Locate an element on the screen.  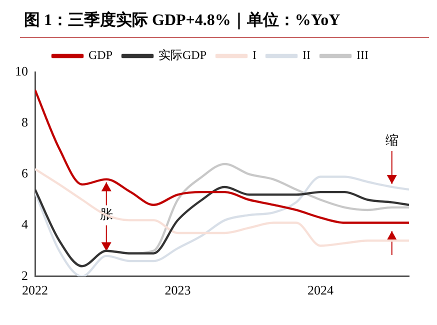
legend-label: GDP is located at coordinates (100, 55).